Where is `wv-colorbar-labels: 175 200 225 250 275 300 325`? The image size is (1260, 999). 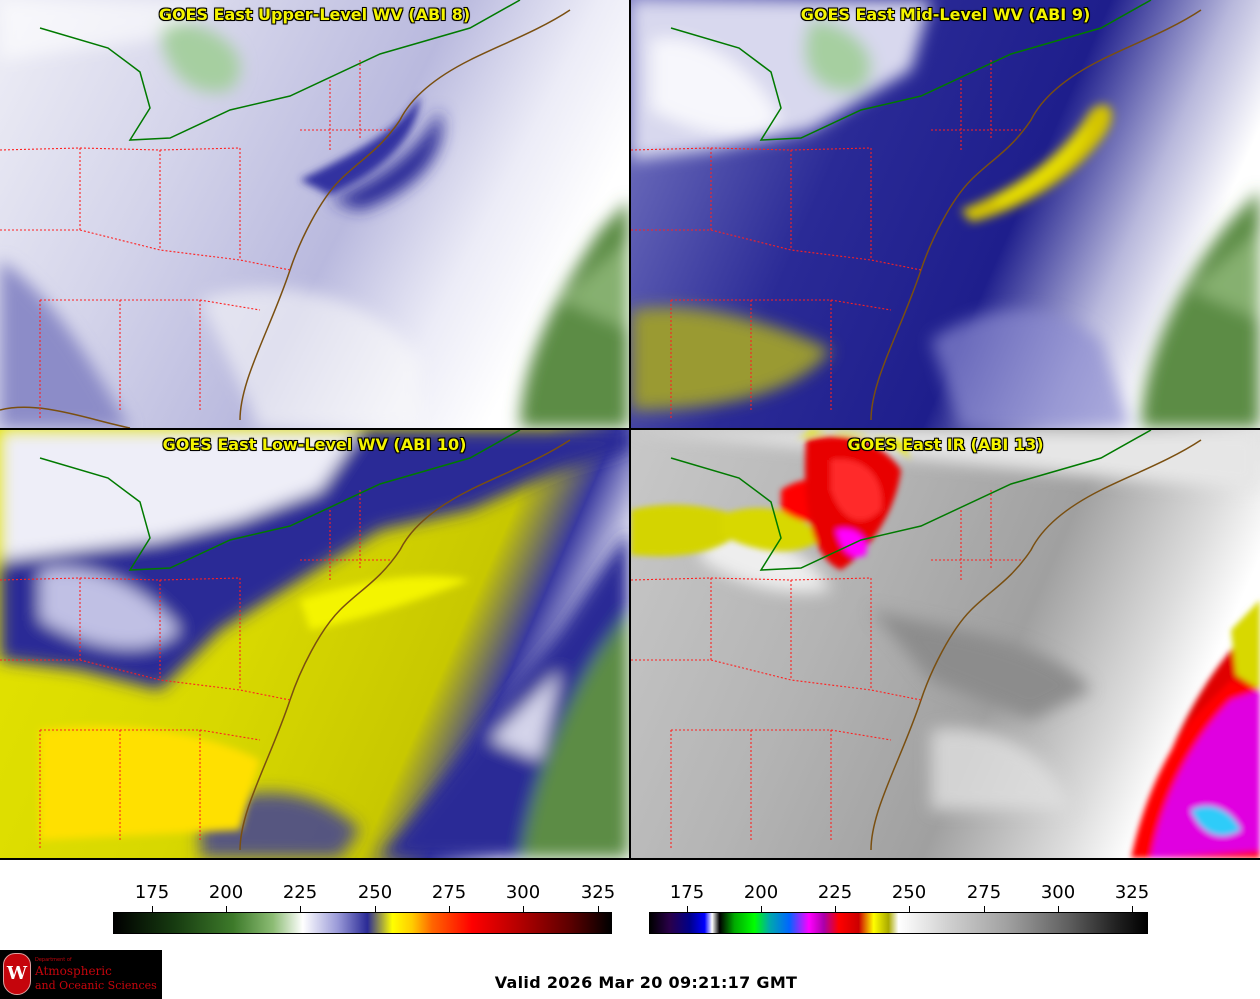 wv-colorbar-labels: 175 200 225 250 275 300 325 is located at coordinates (364, 896).